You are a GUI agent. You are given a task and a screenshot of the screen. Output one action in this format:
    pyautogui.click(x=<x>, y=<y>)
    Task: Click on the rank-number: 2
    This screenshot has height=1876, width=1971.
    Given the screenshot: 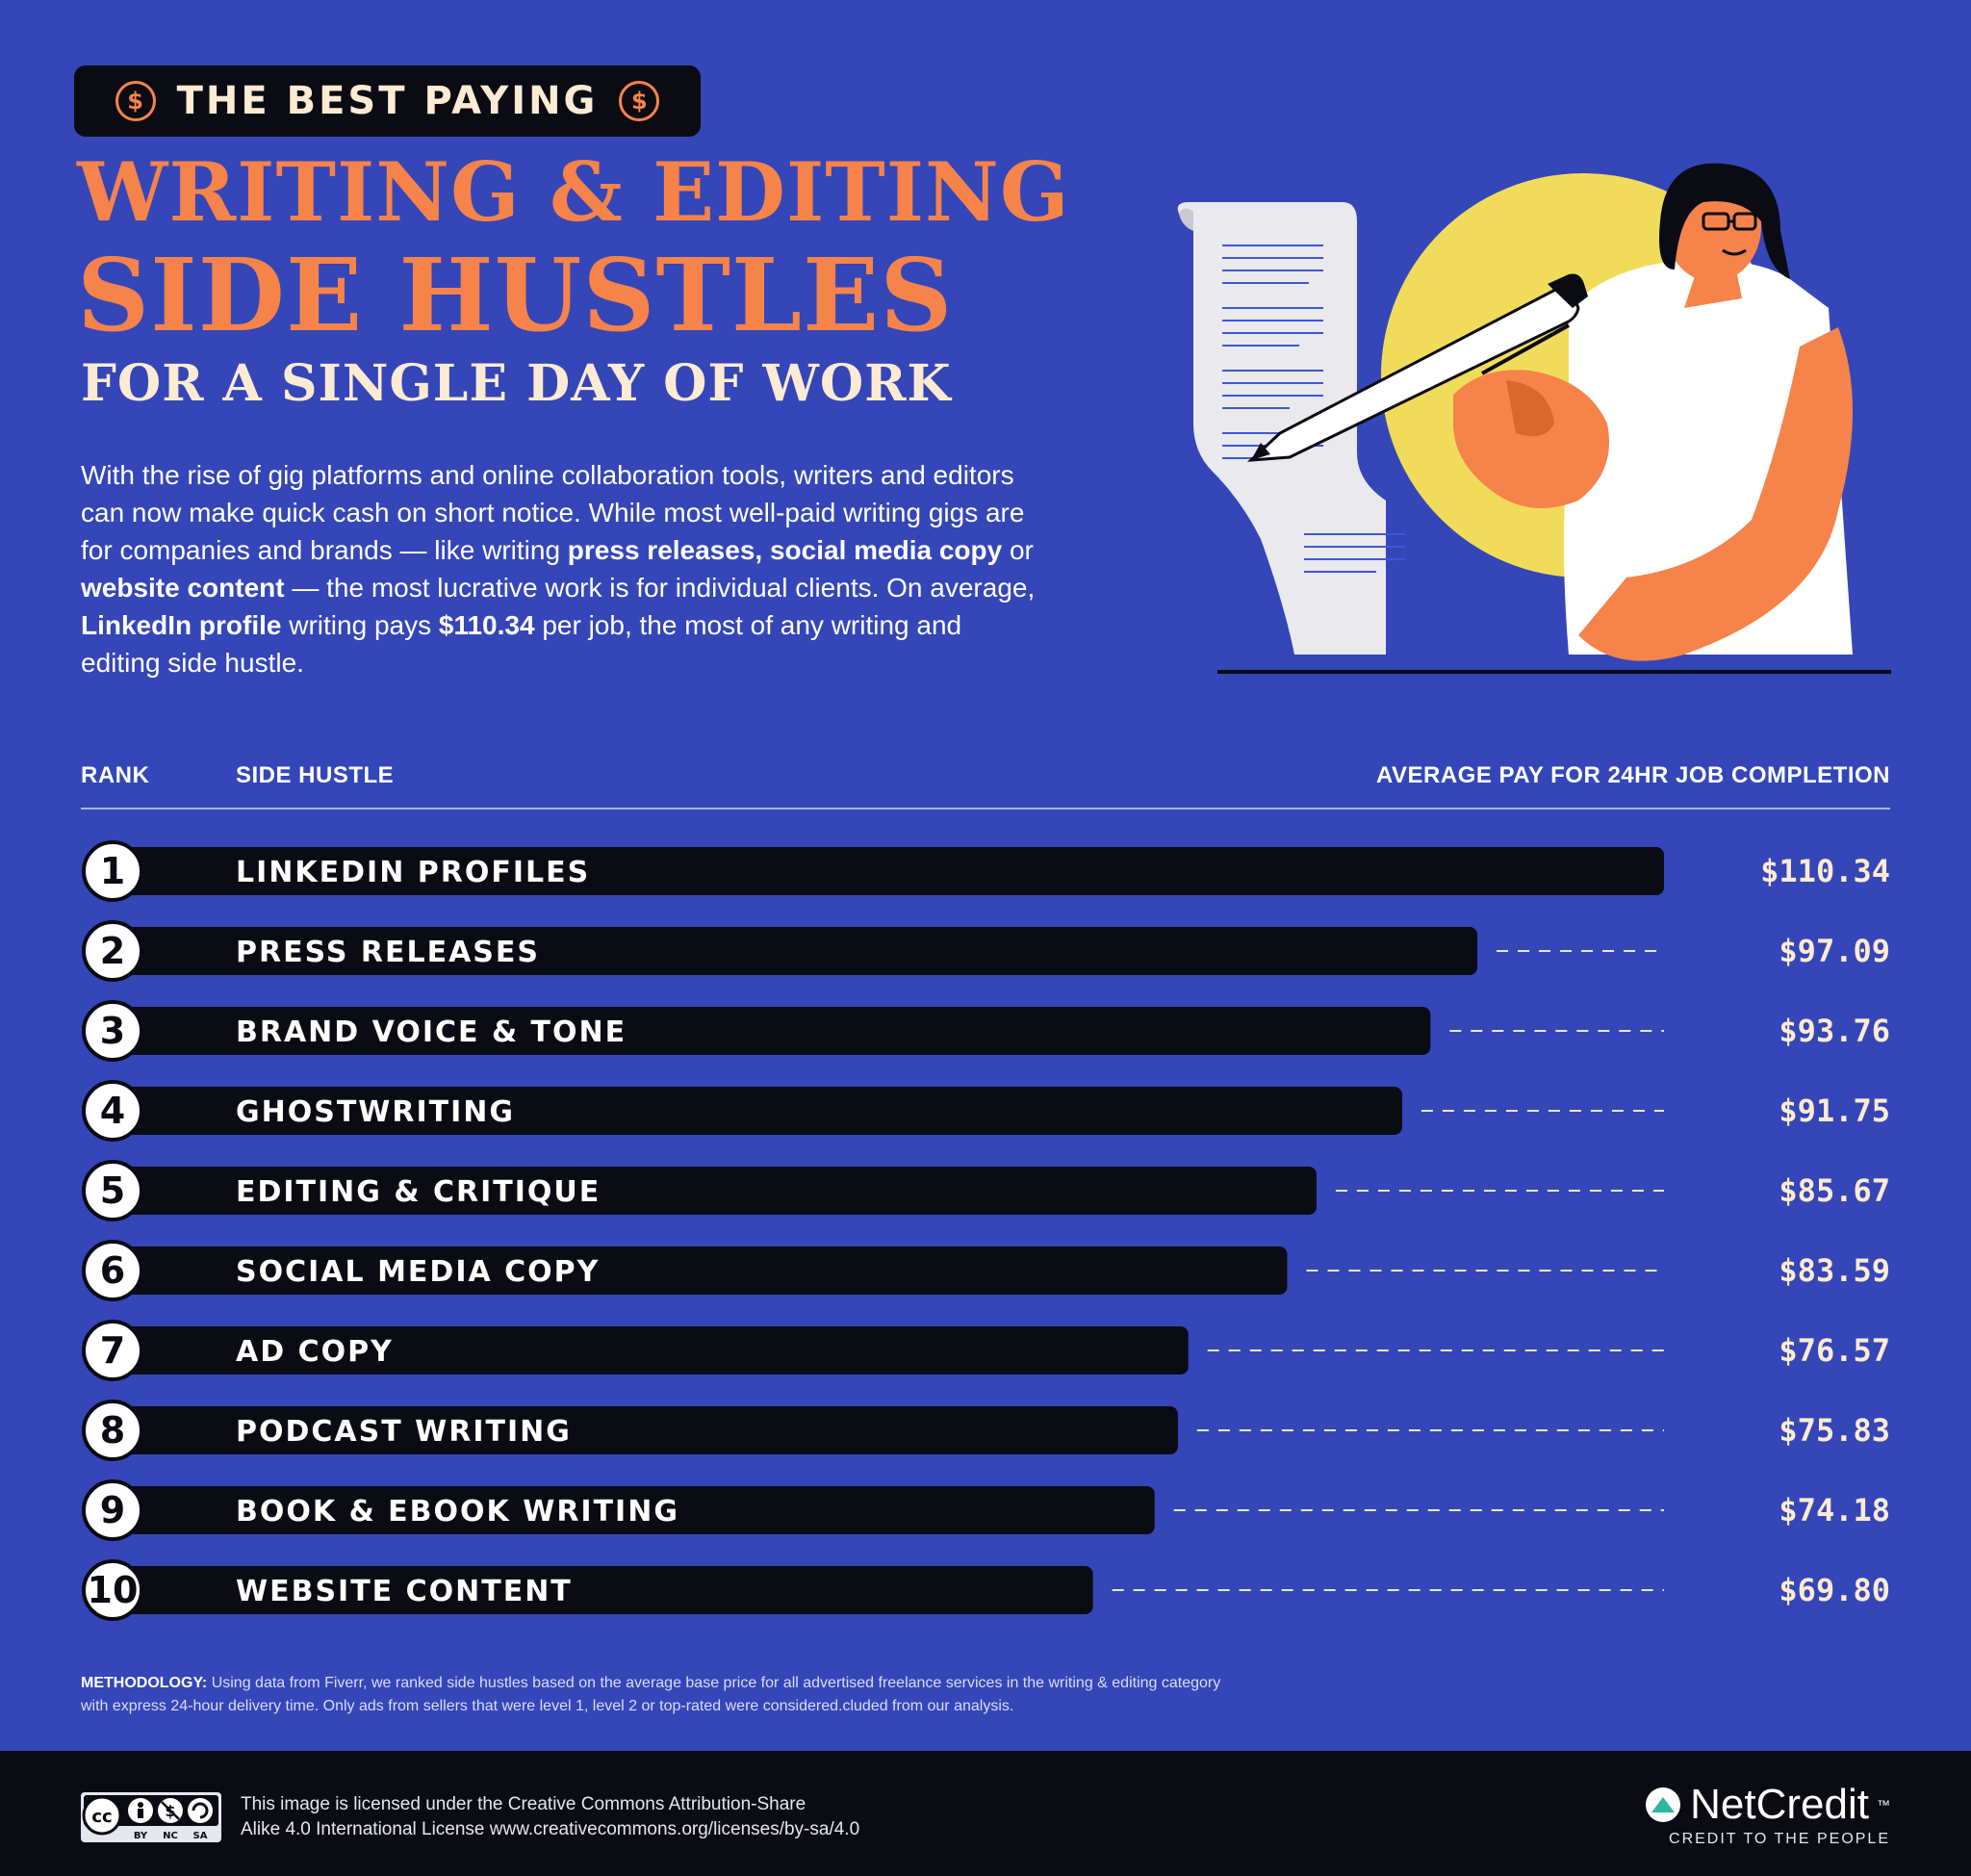 What is the action you would take?
    pyautogui.click(x=112, y=951)
    